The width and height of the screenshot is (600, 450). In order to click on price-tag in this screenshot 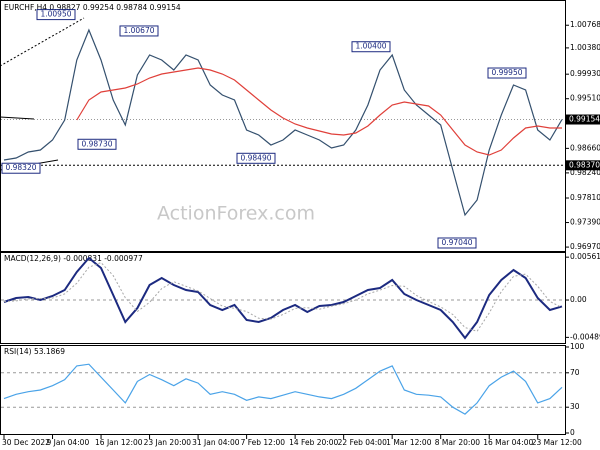, I will do `click(583, 119)`.